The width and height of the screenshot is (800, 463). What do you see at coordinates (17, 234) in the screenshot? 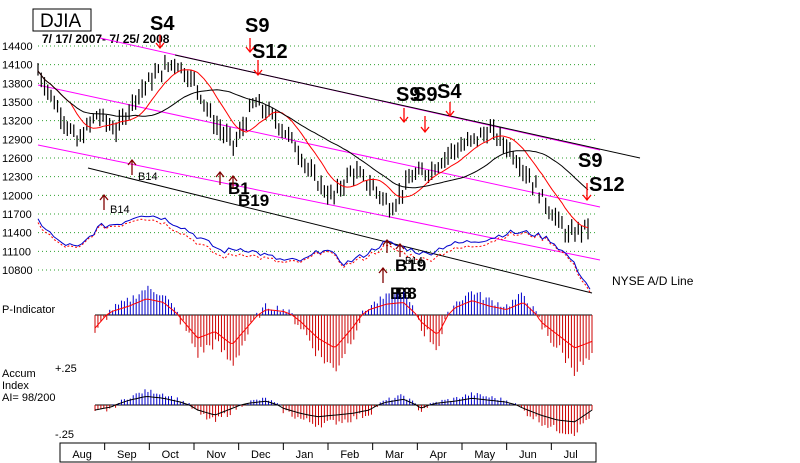
I see `y-tick-label: 11400` at bounding box center [17, 234].